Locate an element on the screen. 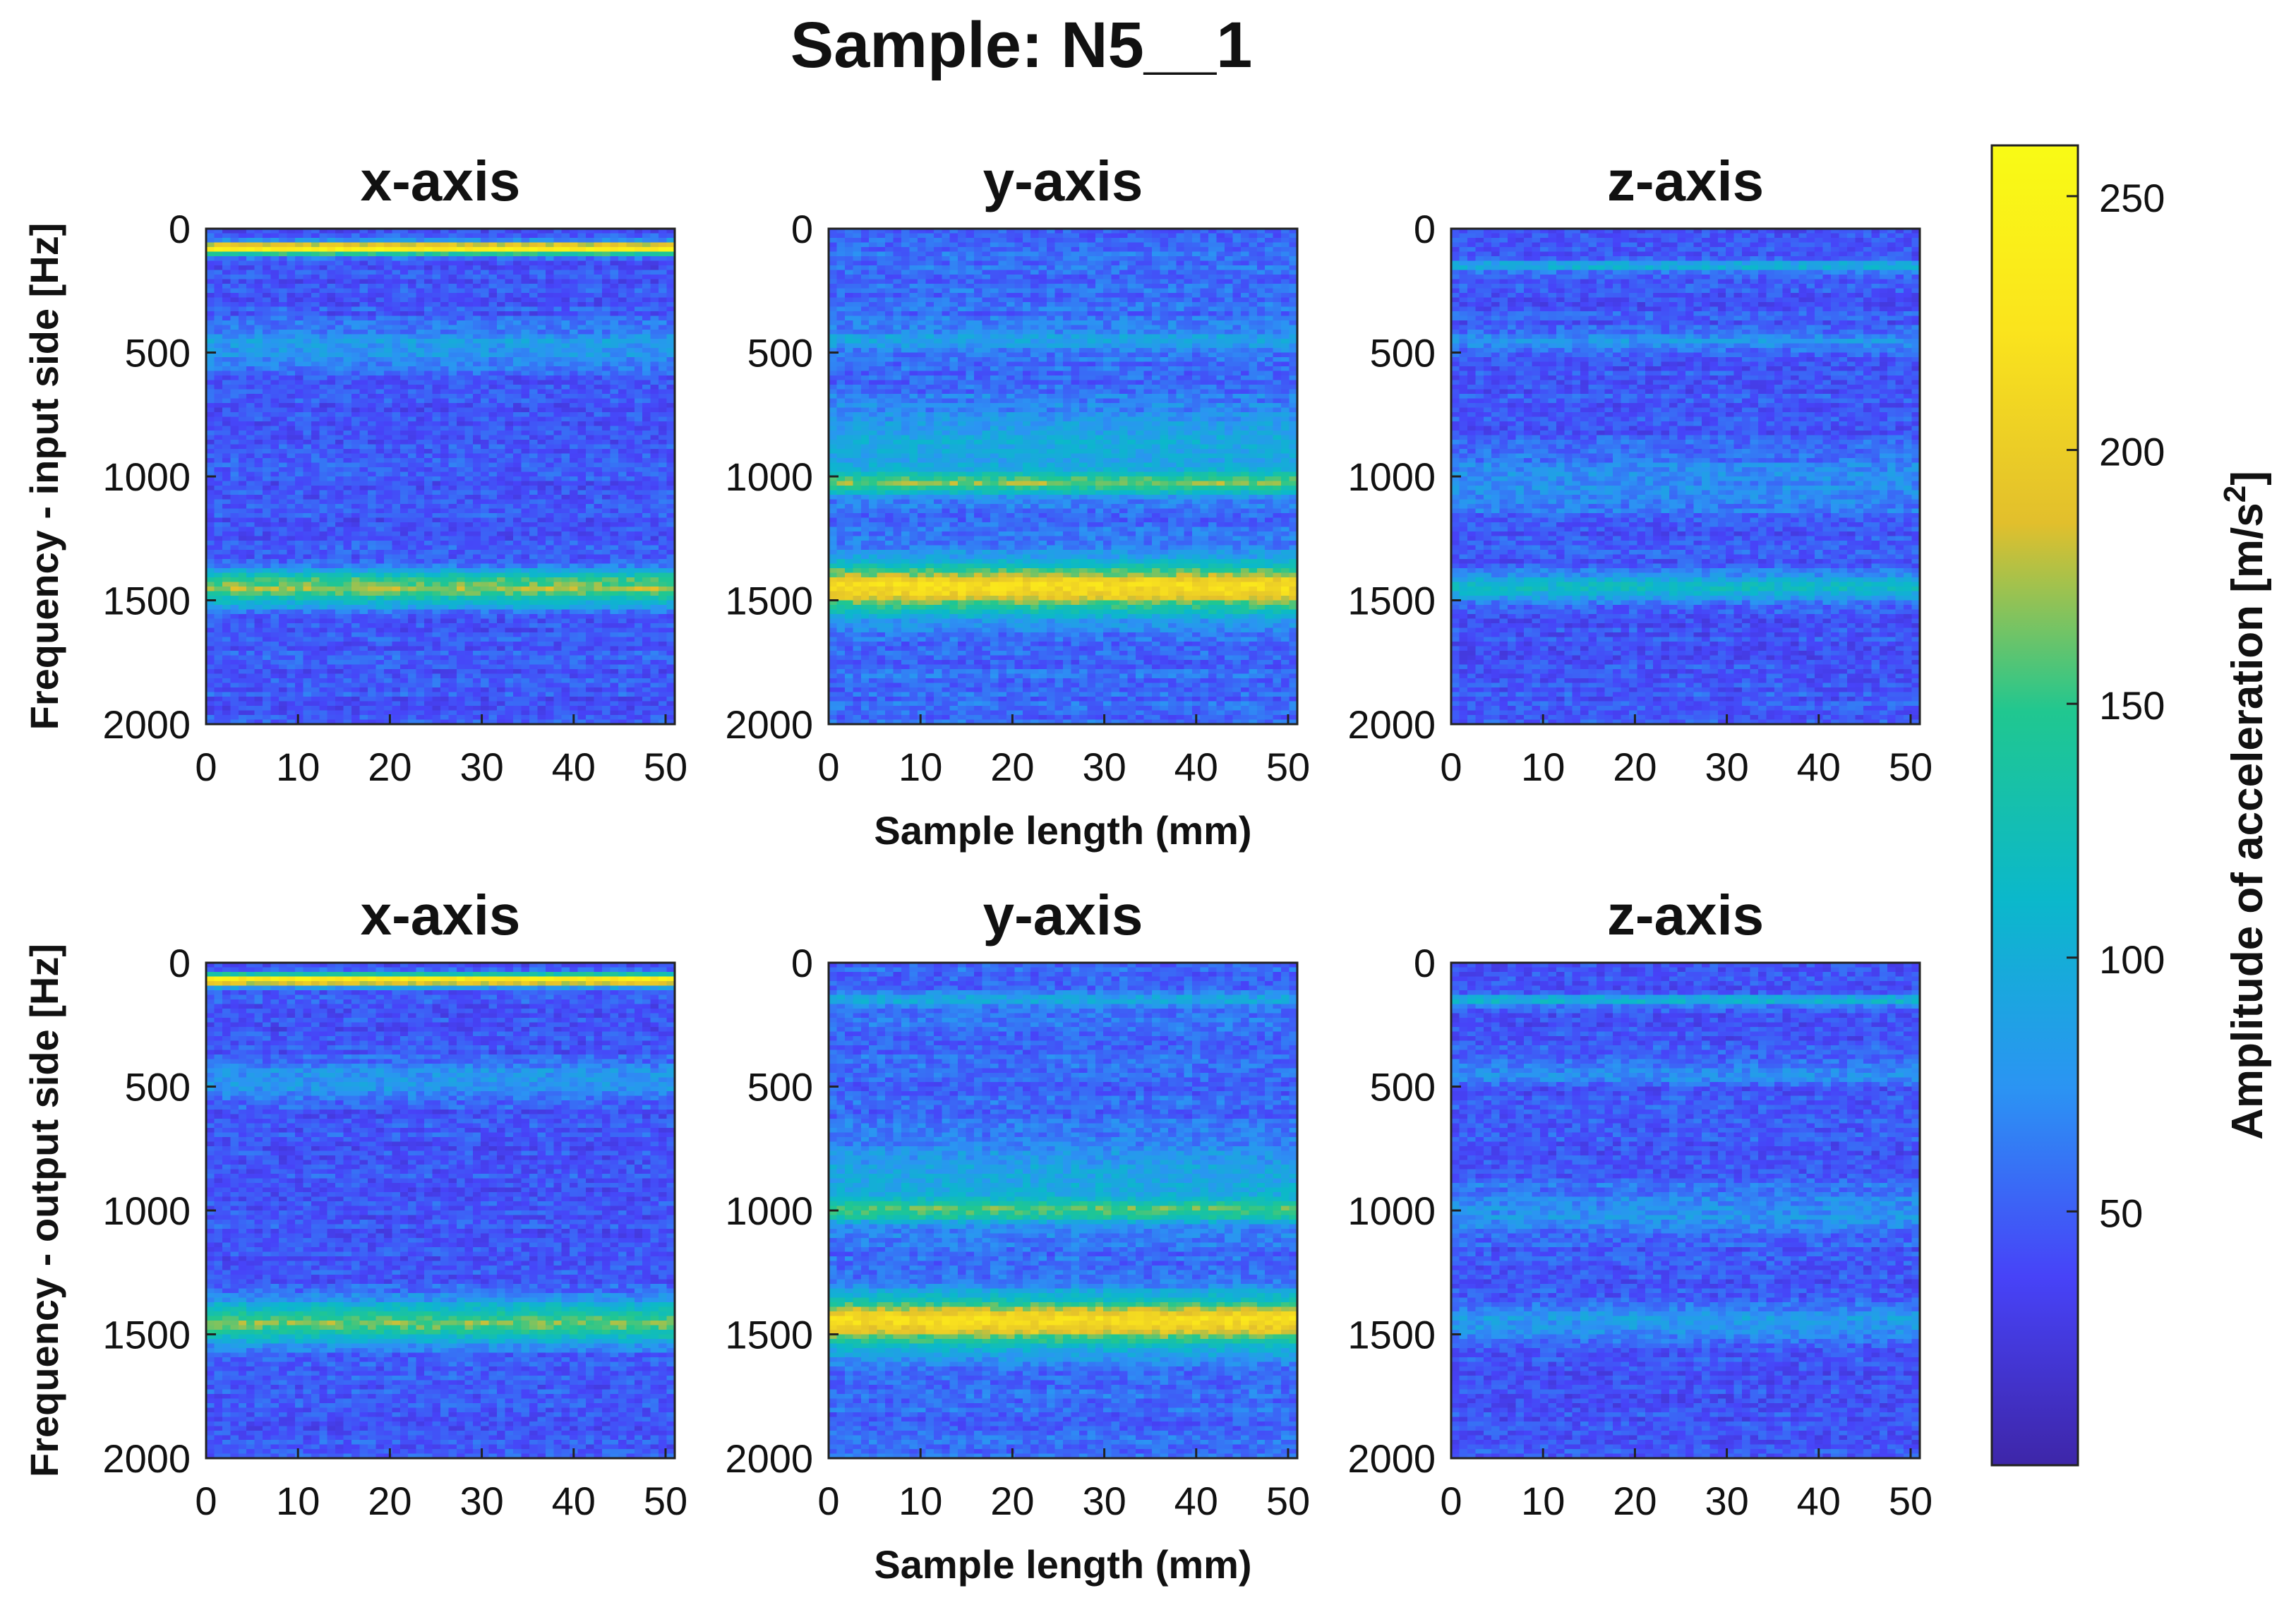 The image size is (2296, 1605). colorbar-tick-label: 150 is located at coordinates (2132, 705).